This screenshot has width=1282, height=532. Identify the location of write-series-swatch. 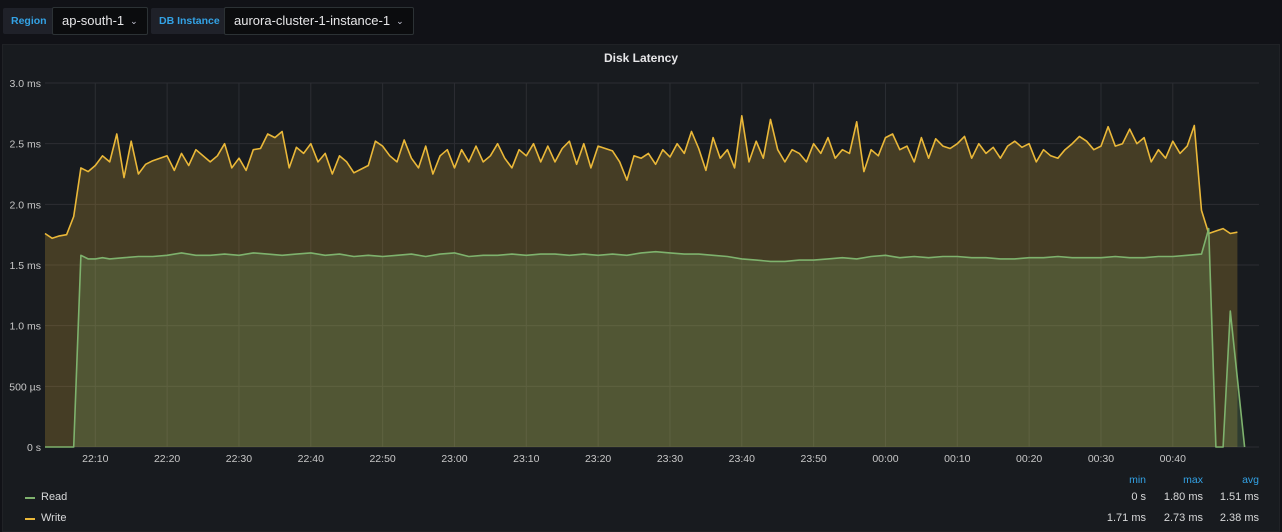
(30, 519).